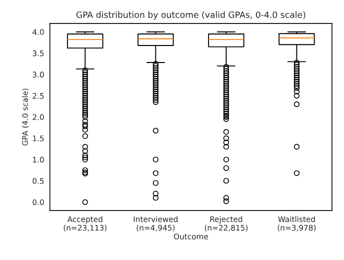 The image size is (344, 260). I want to click on chart-title: GPA distribution by outcome (valid GPAs, 0-4.0 scale), so click(191, 15).